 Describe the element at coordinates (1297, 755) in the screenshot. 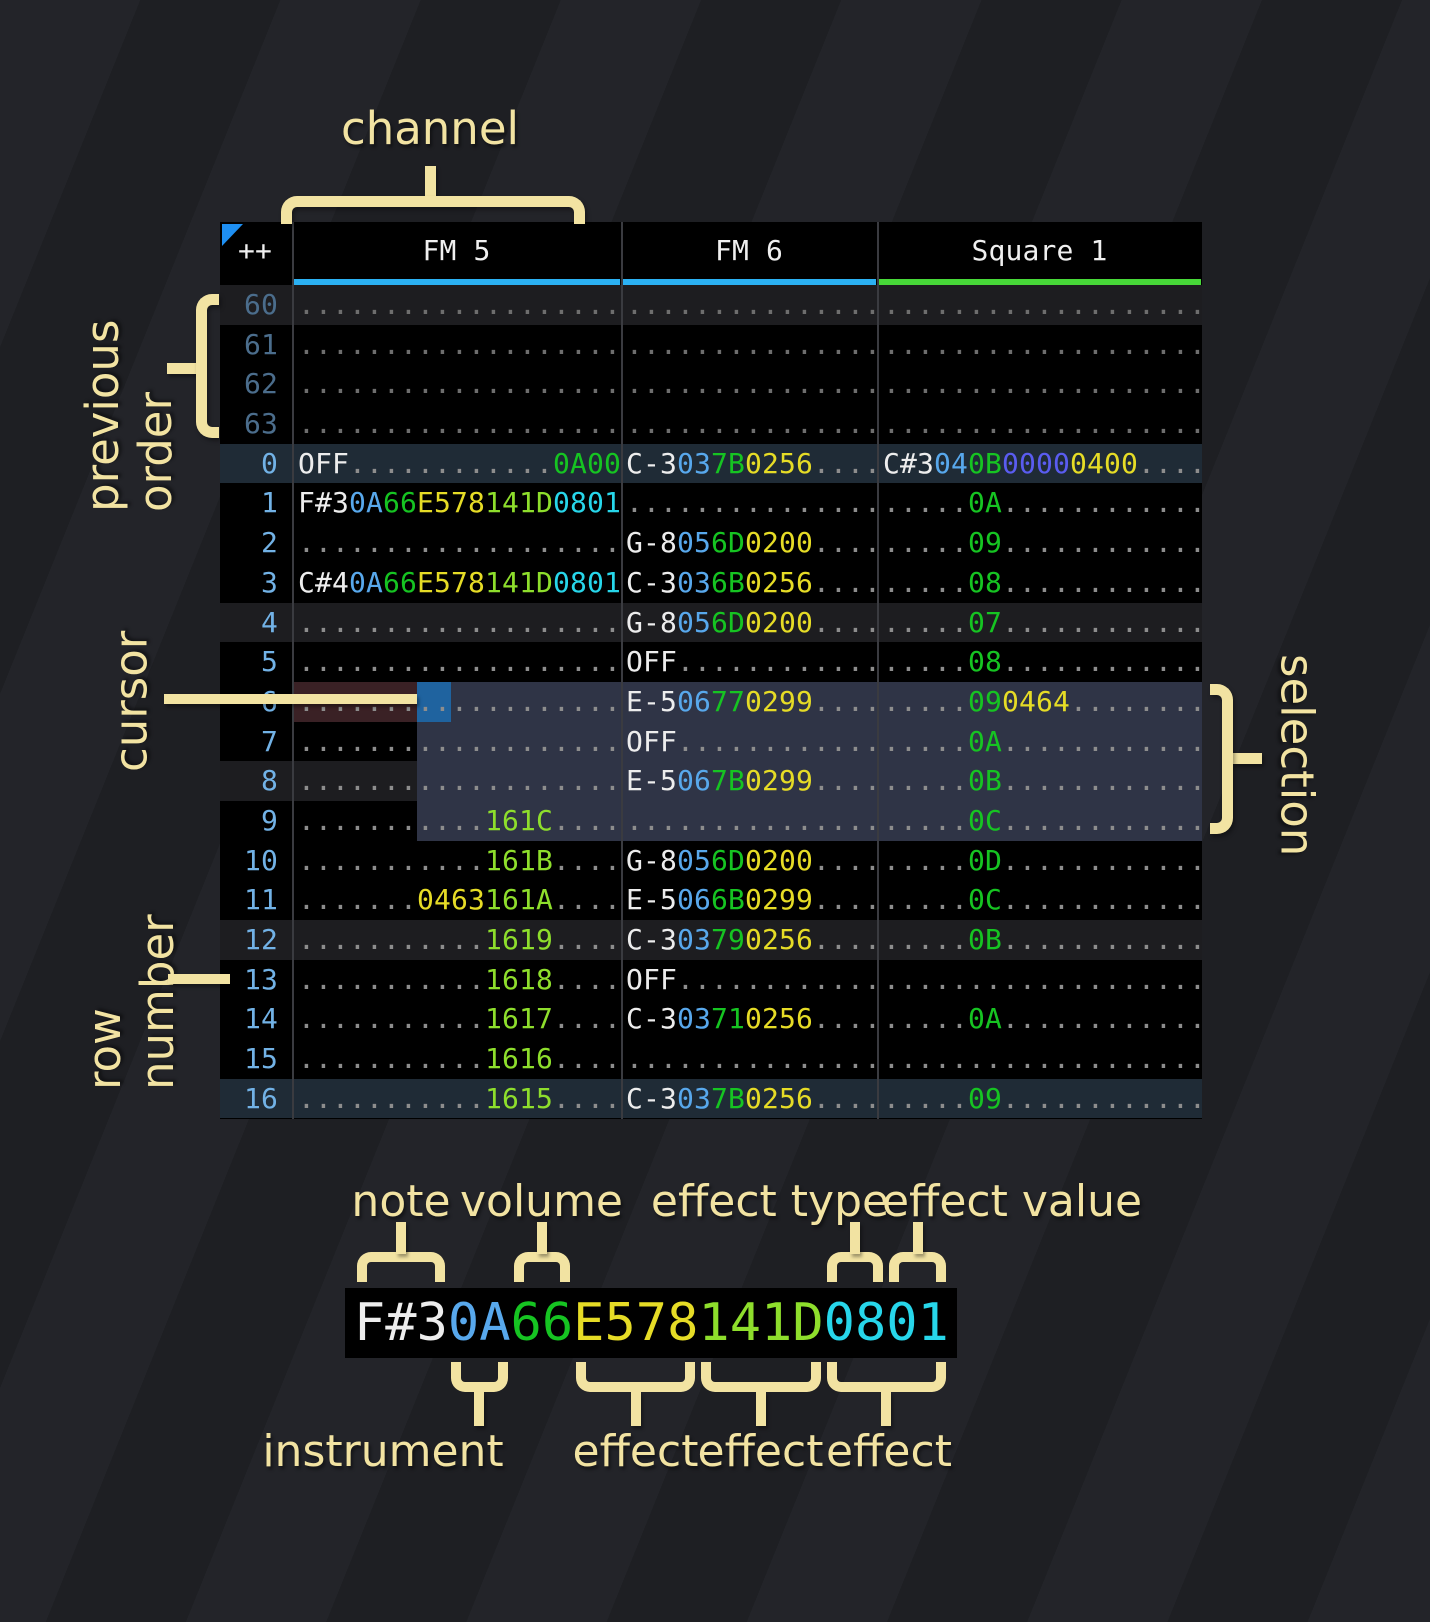

I see `annotation-selection: selection` at that location.